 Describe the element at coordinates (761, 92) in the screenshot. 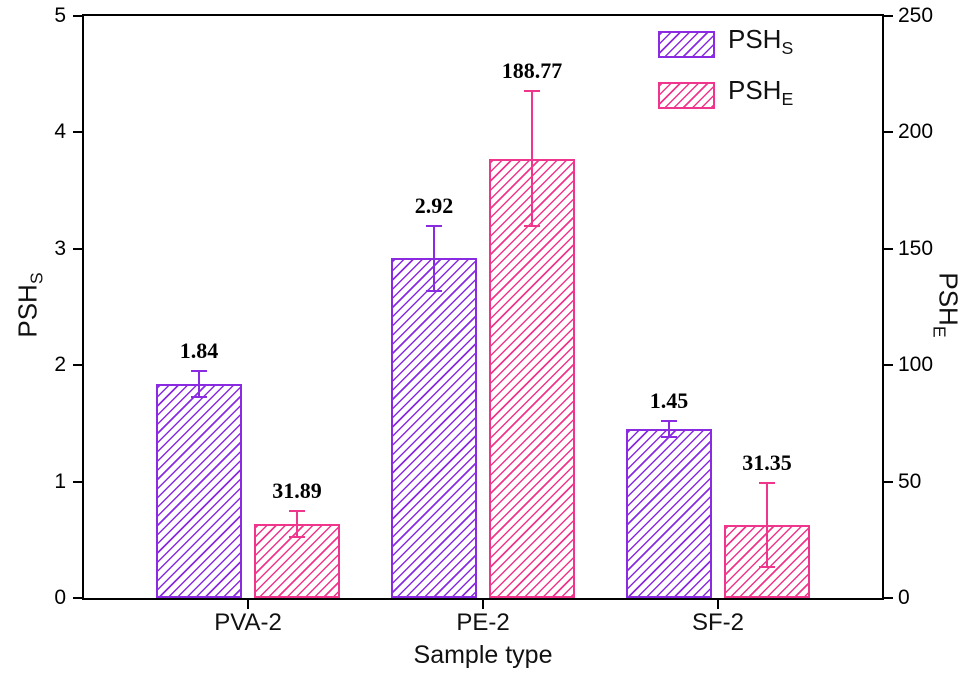

I see `legend-label-pshe: PSHE` at that location.